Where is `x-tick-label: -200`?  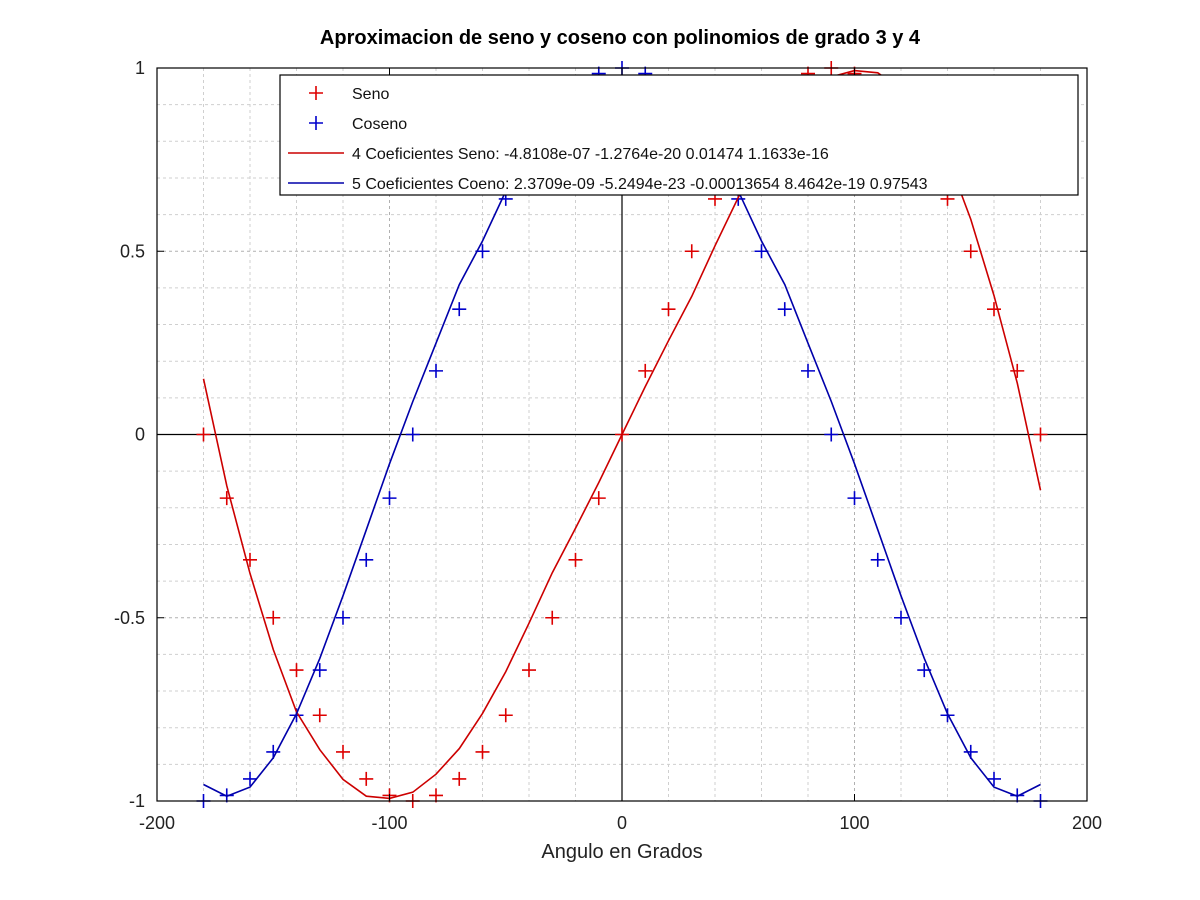 x-tick-label: -200 is located at coordinates (157, 823).